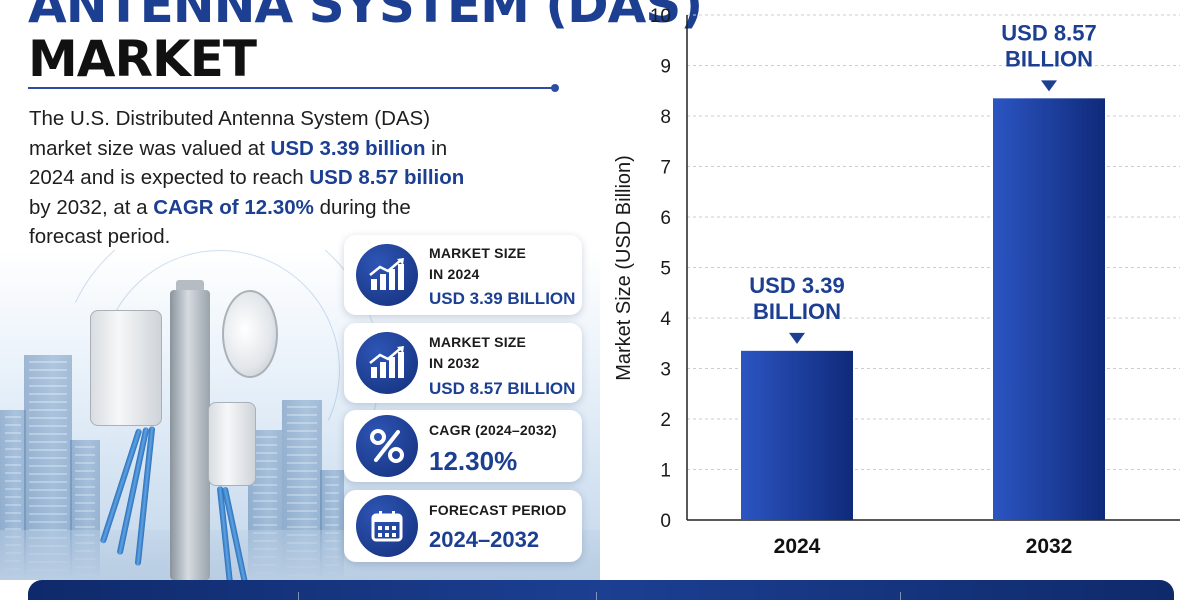 The image size is (1200, 600). Describe the element at coordinates (1048, 32) in the screenshot. I see `data-label: USD 8.57` at that location.